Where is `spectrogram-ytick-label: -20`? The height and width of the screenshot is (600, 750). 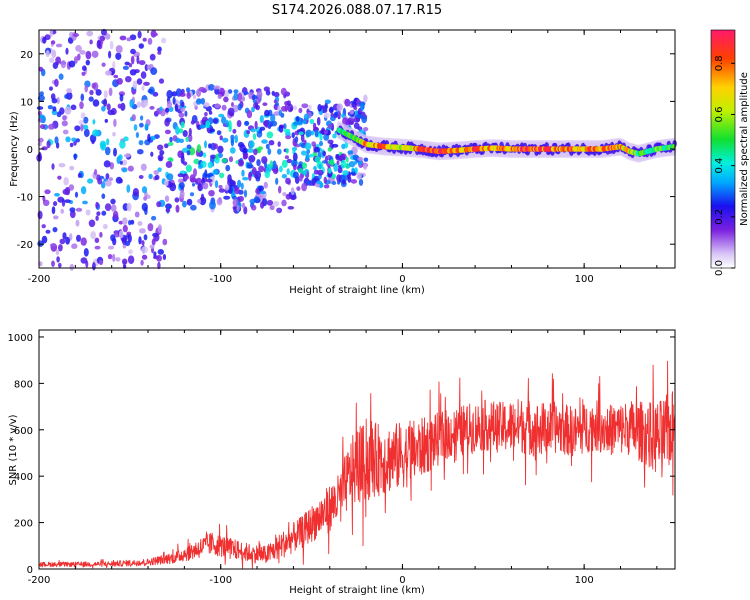 spectrogram-ytick-label: -20 is located at coordinates (25, 245).